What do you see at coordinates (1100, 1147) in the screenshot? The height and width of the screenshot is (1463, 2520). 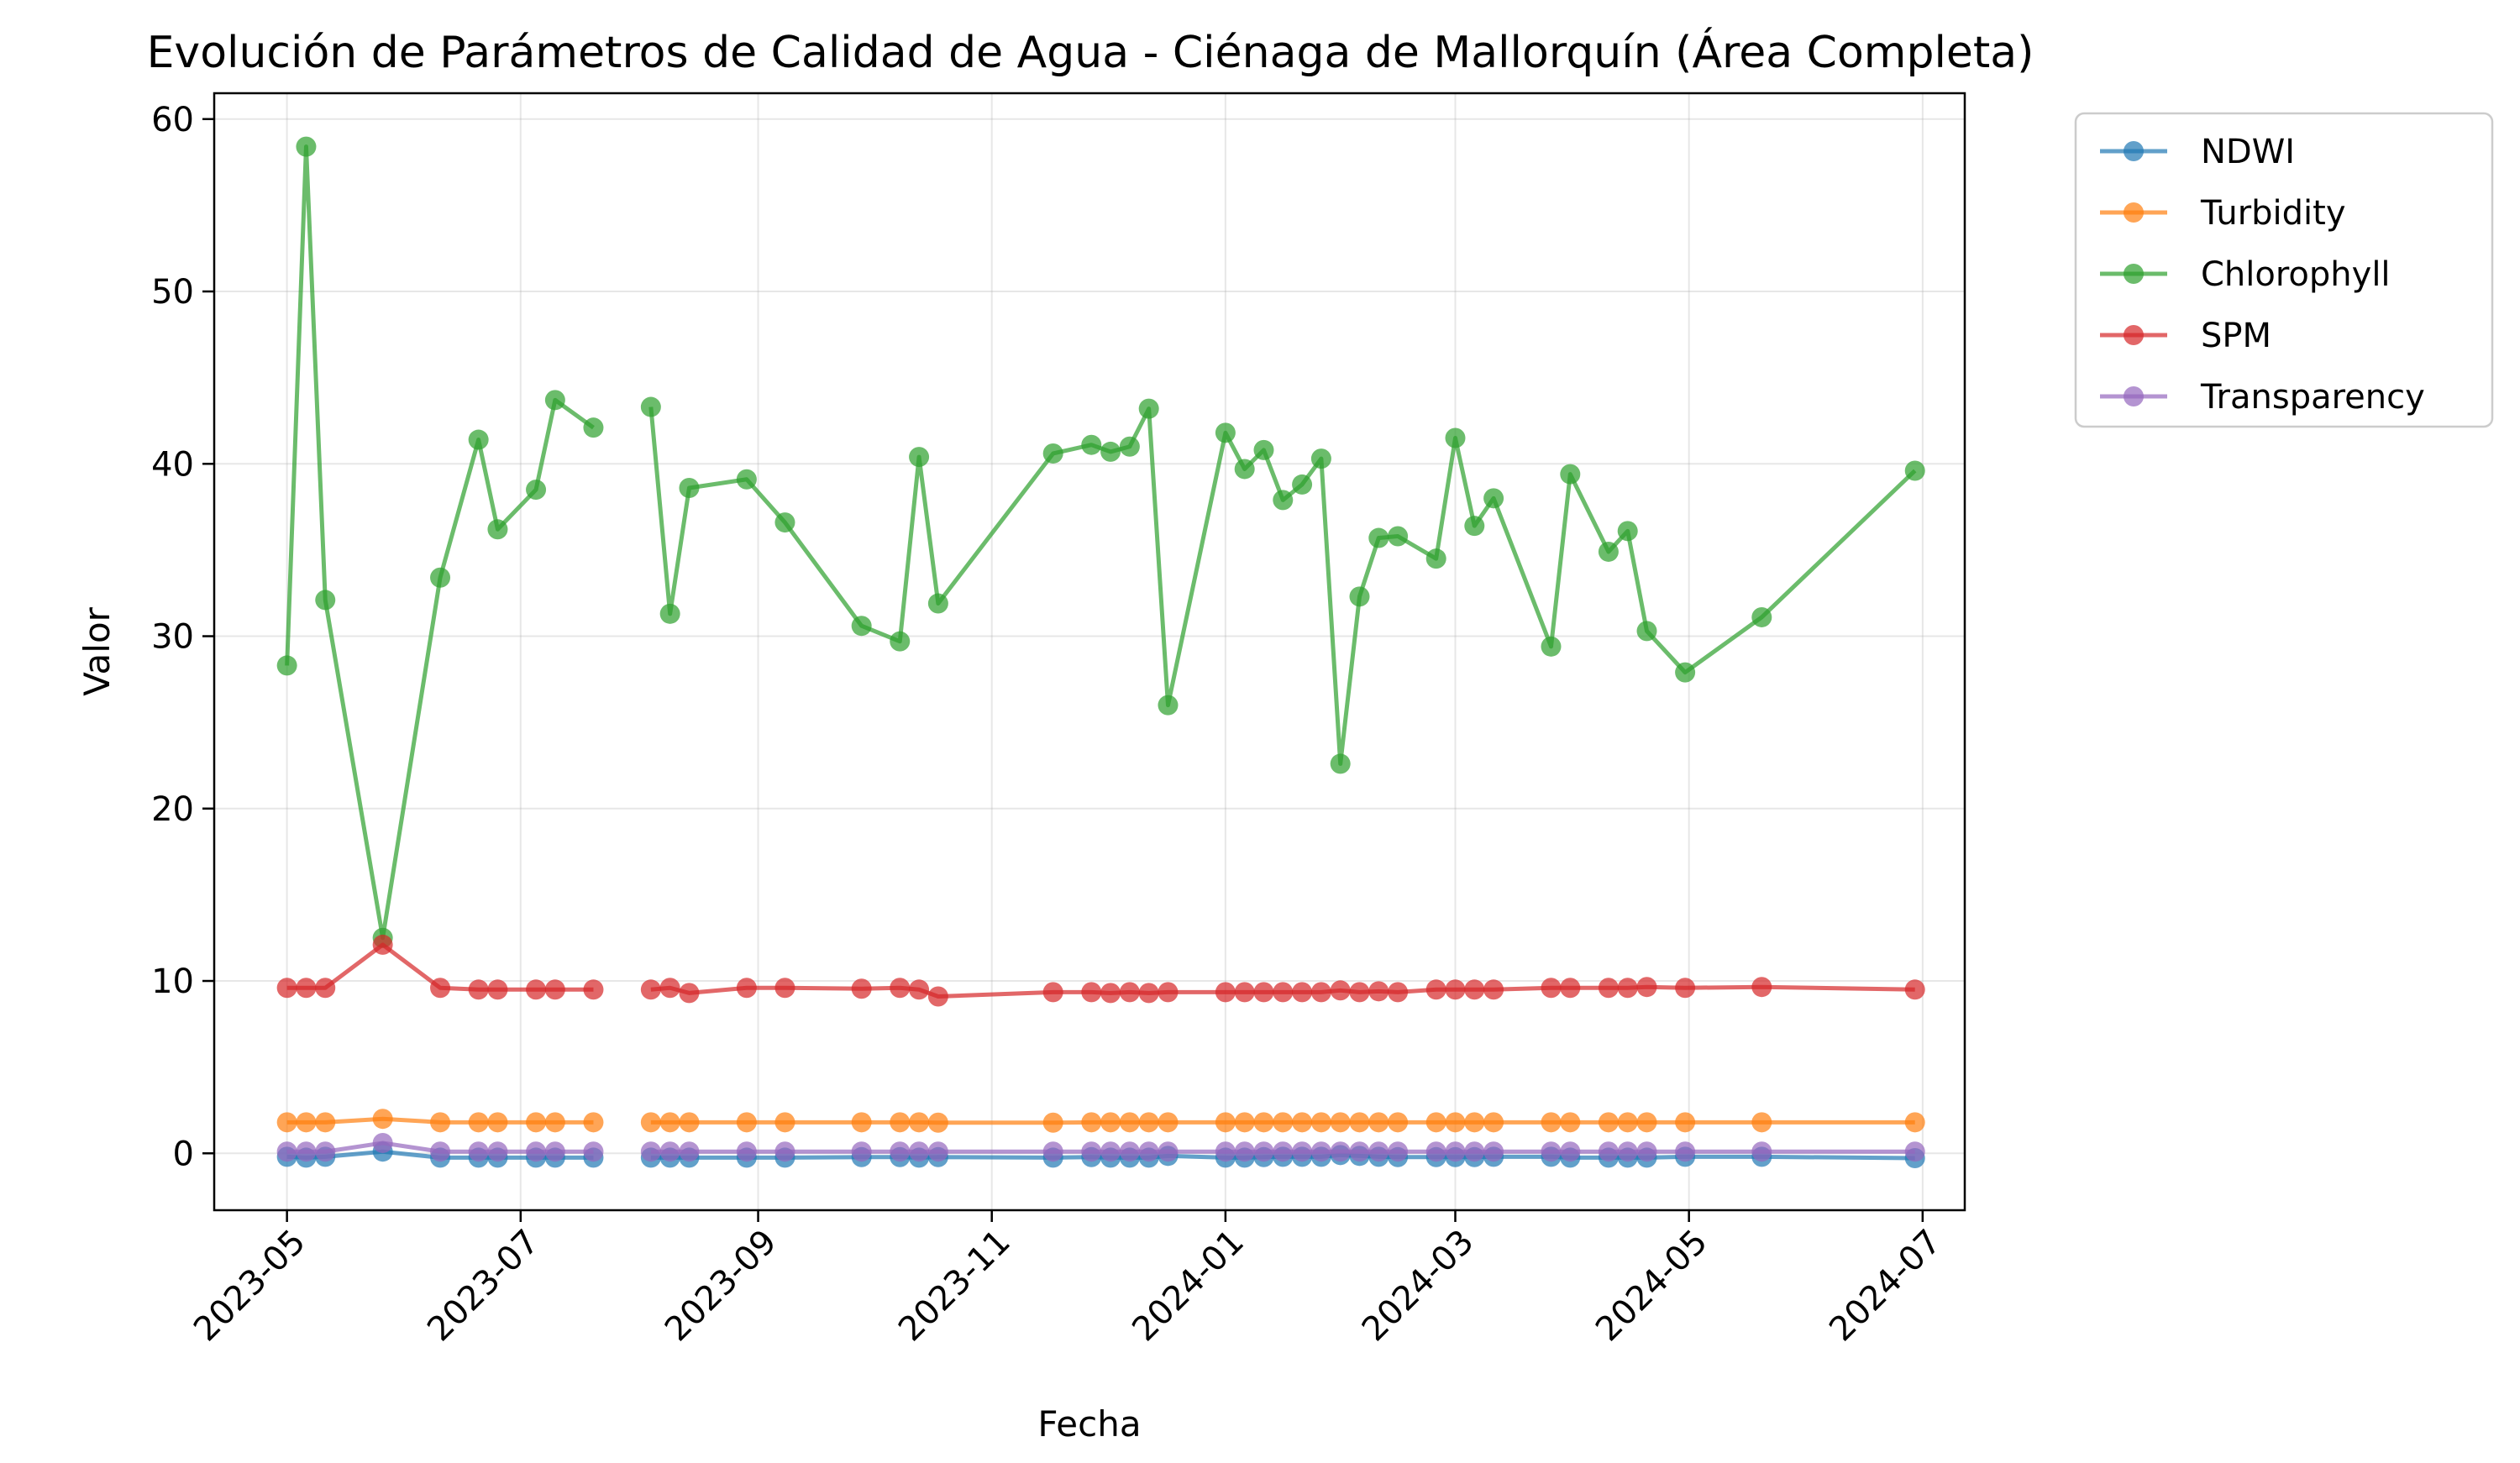 I see `series-transparency` at bounding box center [1100, 1147].